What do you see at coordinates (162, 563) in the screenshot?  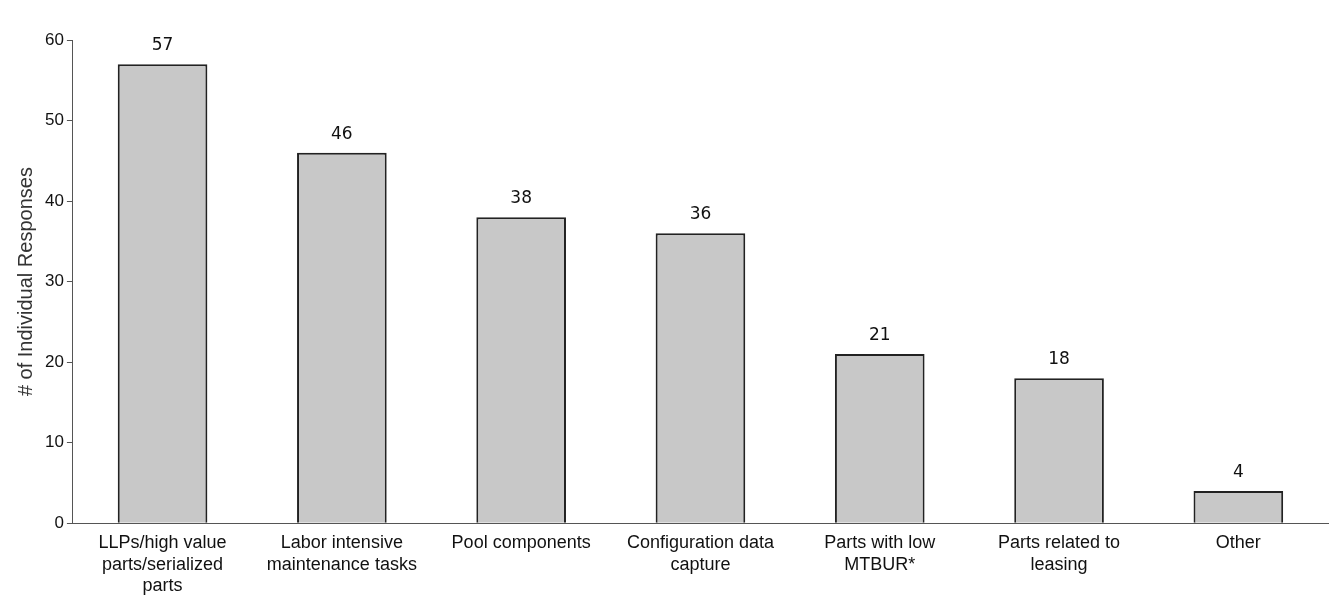 I see `x-tick-label: LLPs/high value parts/serialized parts` at bounding box center [162, 563].